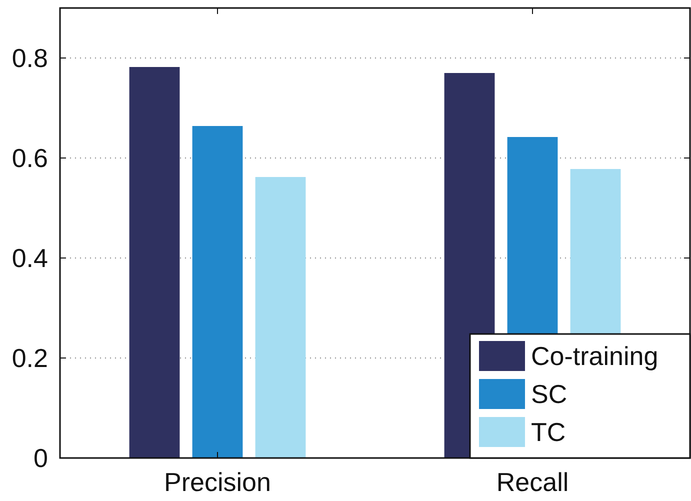 The image size is (691, 501). What do you see at coordinates (41, 458) in the screenshot?
I see `y-tick-label: 0` at bounding box center [41, 458].